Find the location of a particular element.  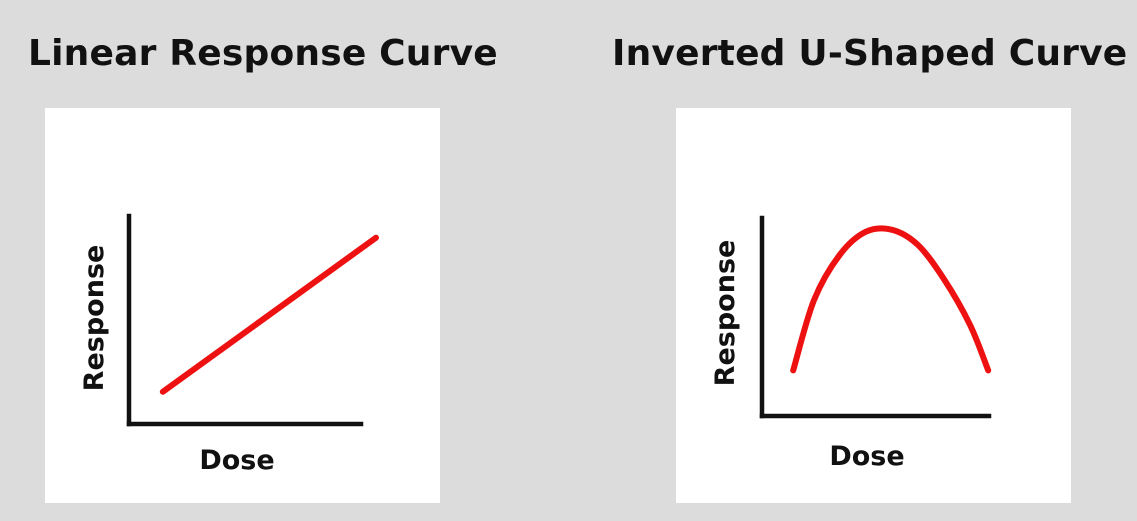

chart-svg-inverted-u: Dose Response is located at coordinates (851, 343).